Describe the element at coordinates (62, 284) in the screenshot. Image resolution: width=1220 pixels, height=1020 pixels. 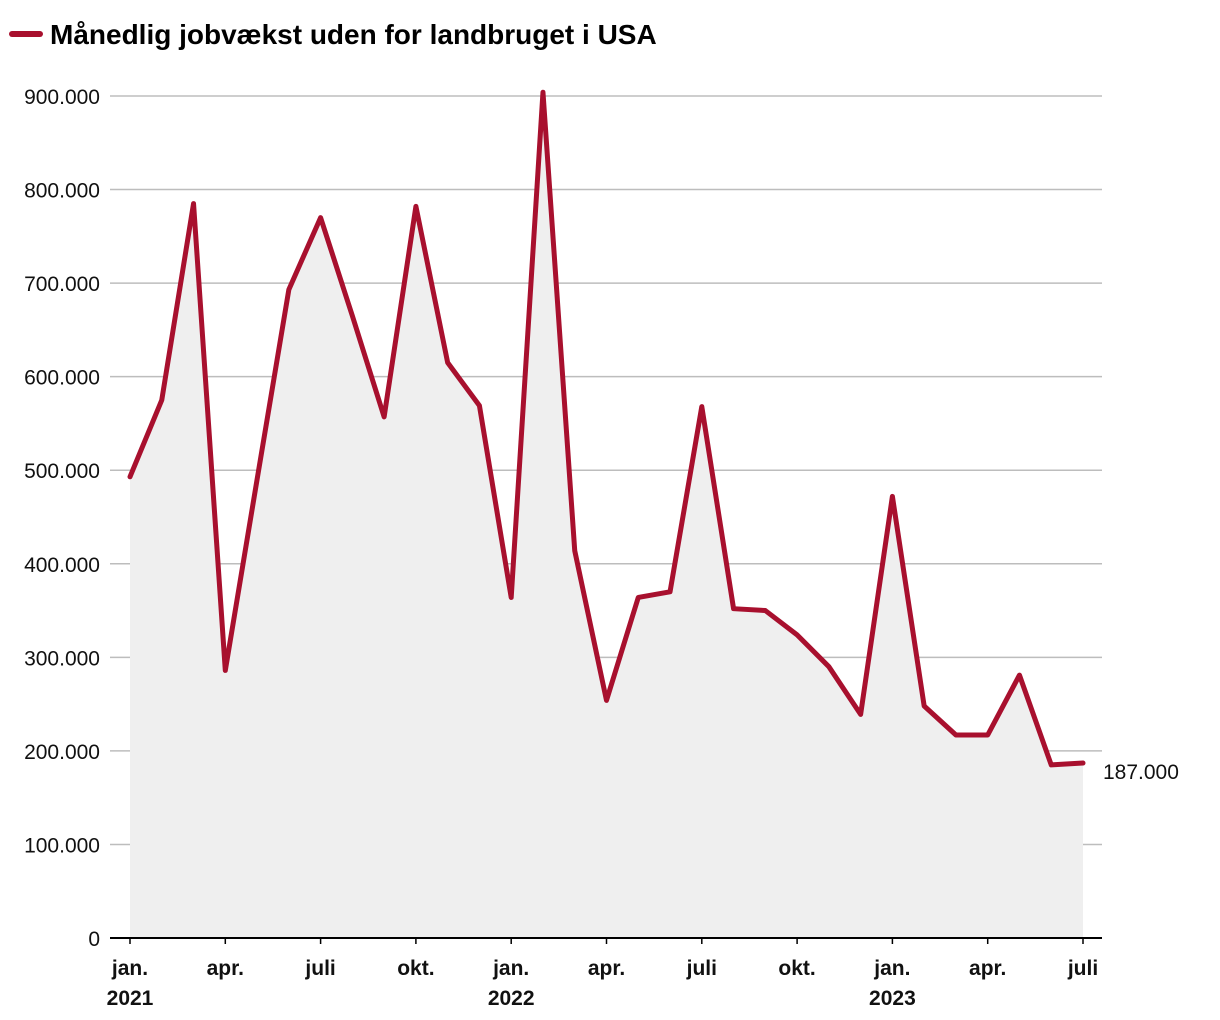
I see `y-tick-label: 700.000` at that location.